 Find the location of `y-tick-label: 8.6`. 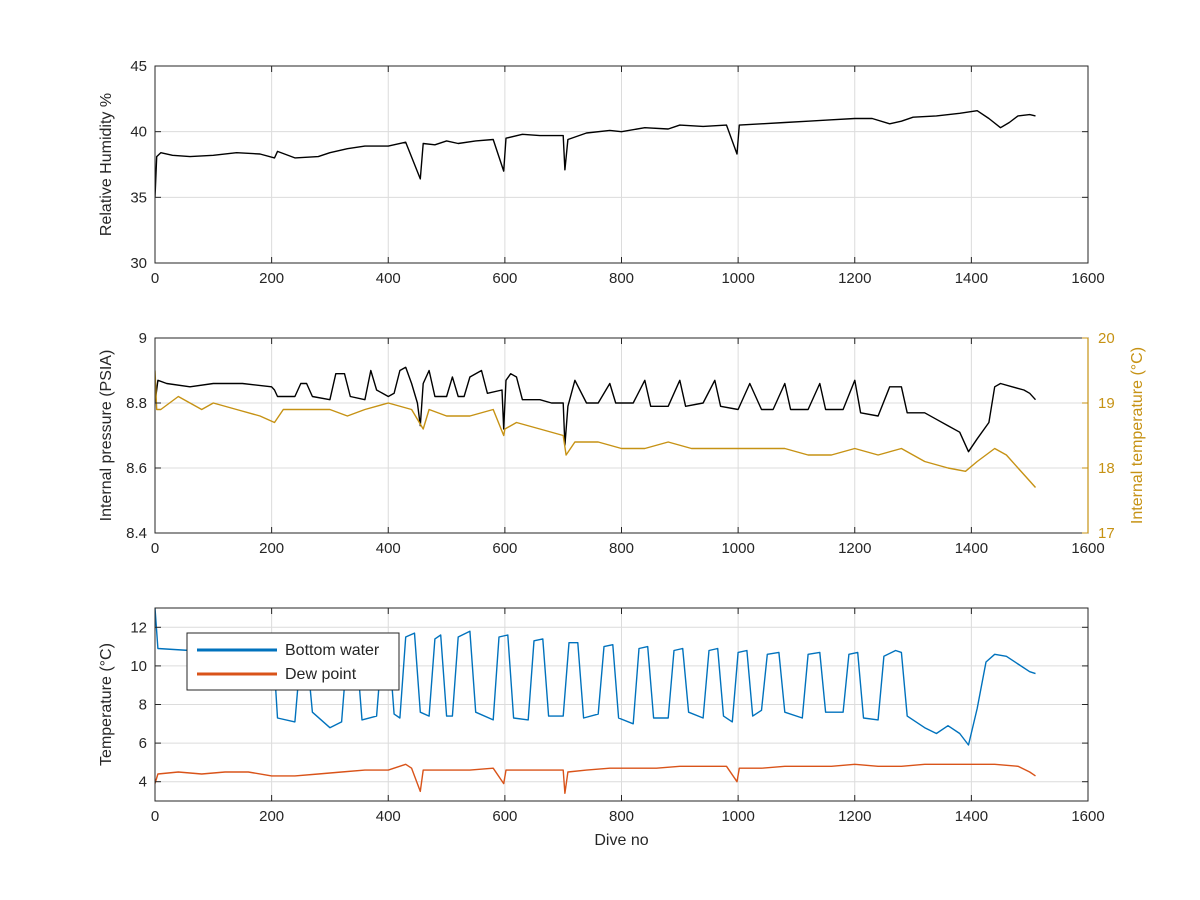

y-tick-label: 8.6 is located at coordinates (136, 468).